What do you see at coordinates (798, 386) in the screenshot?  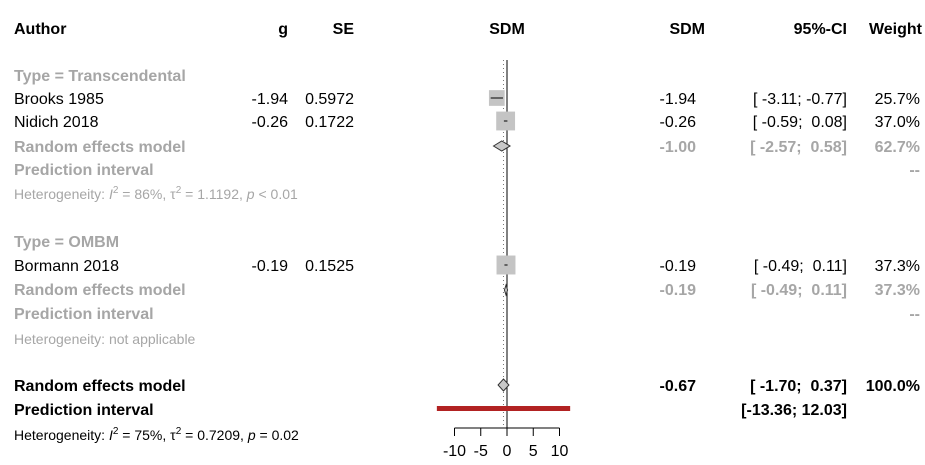 I see `re-ci-overall: [ -1.70; 0.37]` at bounding box center [798, 386].